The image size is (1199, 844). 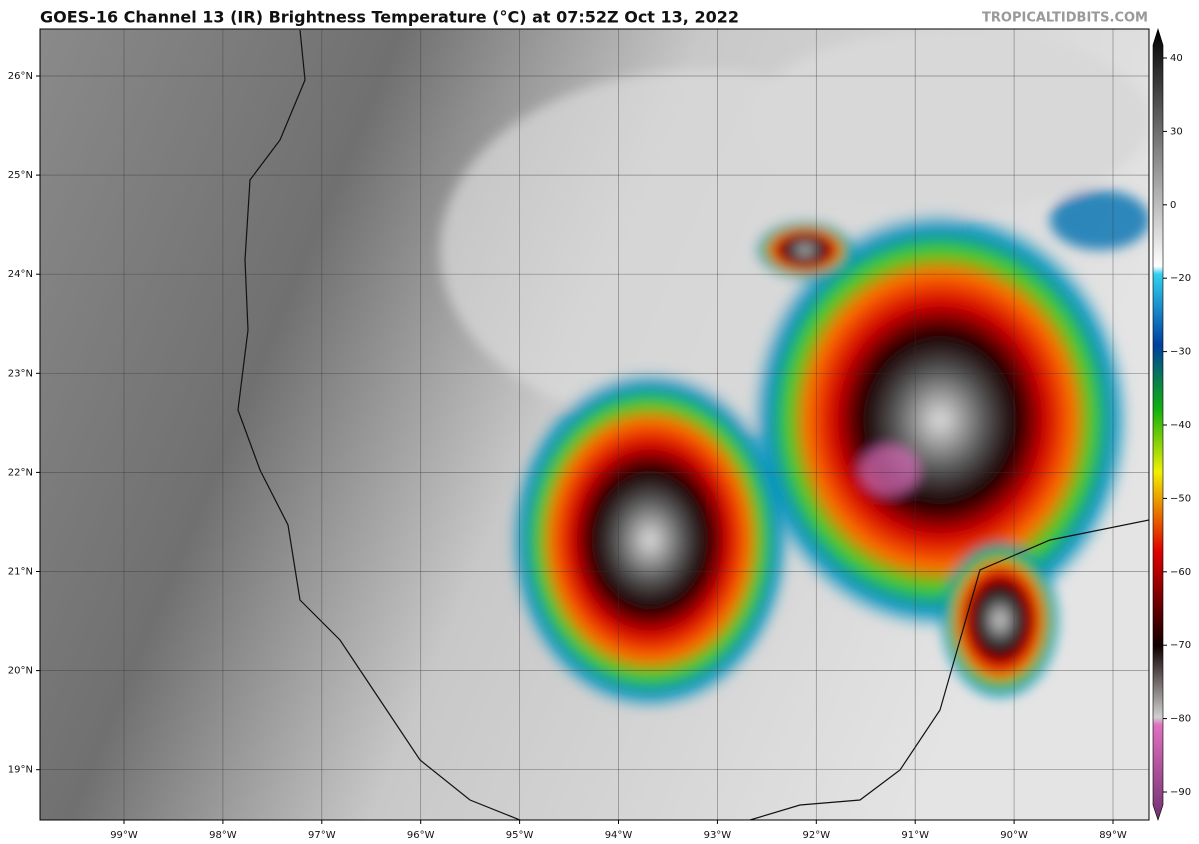 I want to click on longitude-label: 98°W, so click(x=223, y=835).